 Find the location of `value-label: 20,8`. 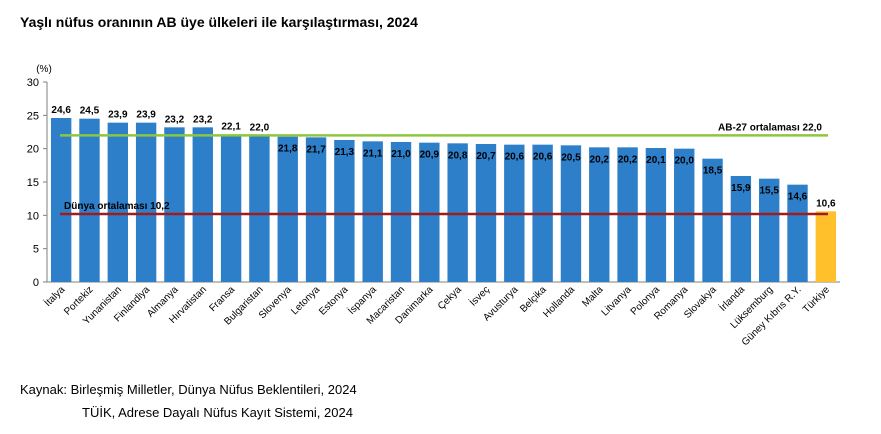

value-label: 20,8 is located at coordinates (458, 155).